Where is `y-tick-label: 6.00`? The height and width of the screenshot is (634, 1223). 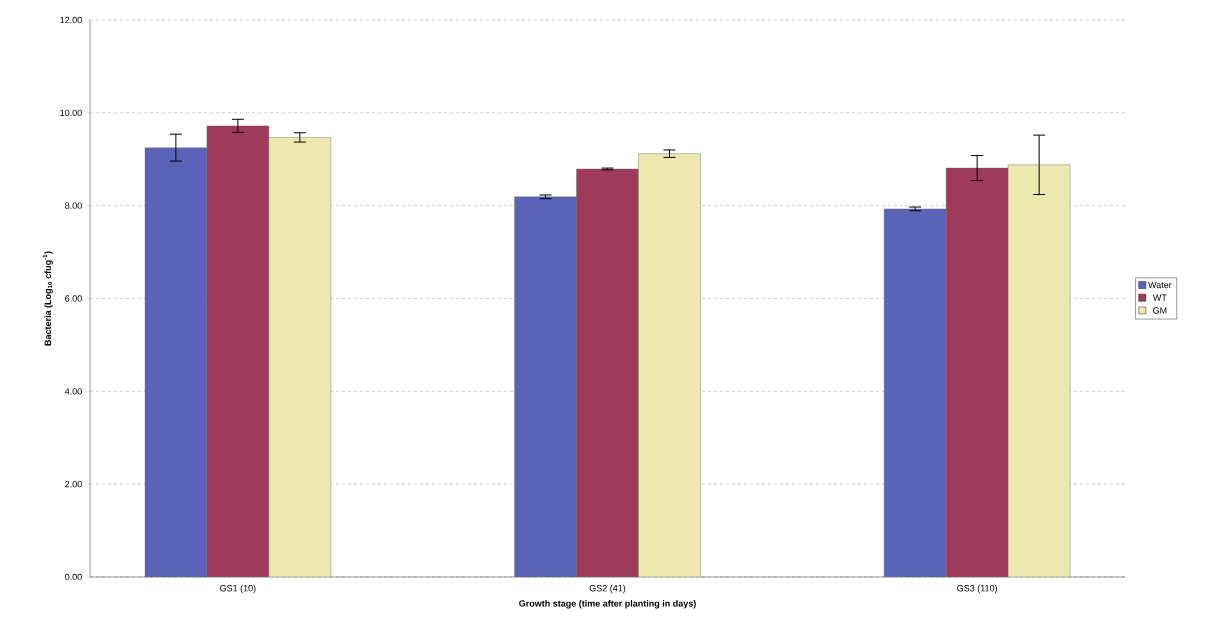 y-tick-label: 6.00 is located at coordinates (73, 298).